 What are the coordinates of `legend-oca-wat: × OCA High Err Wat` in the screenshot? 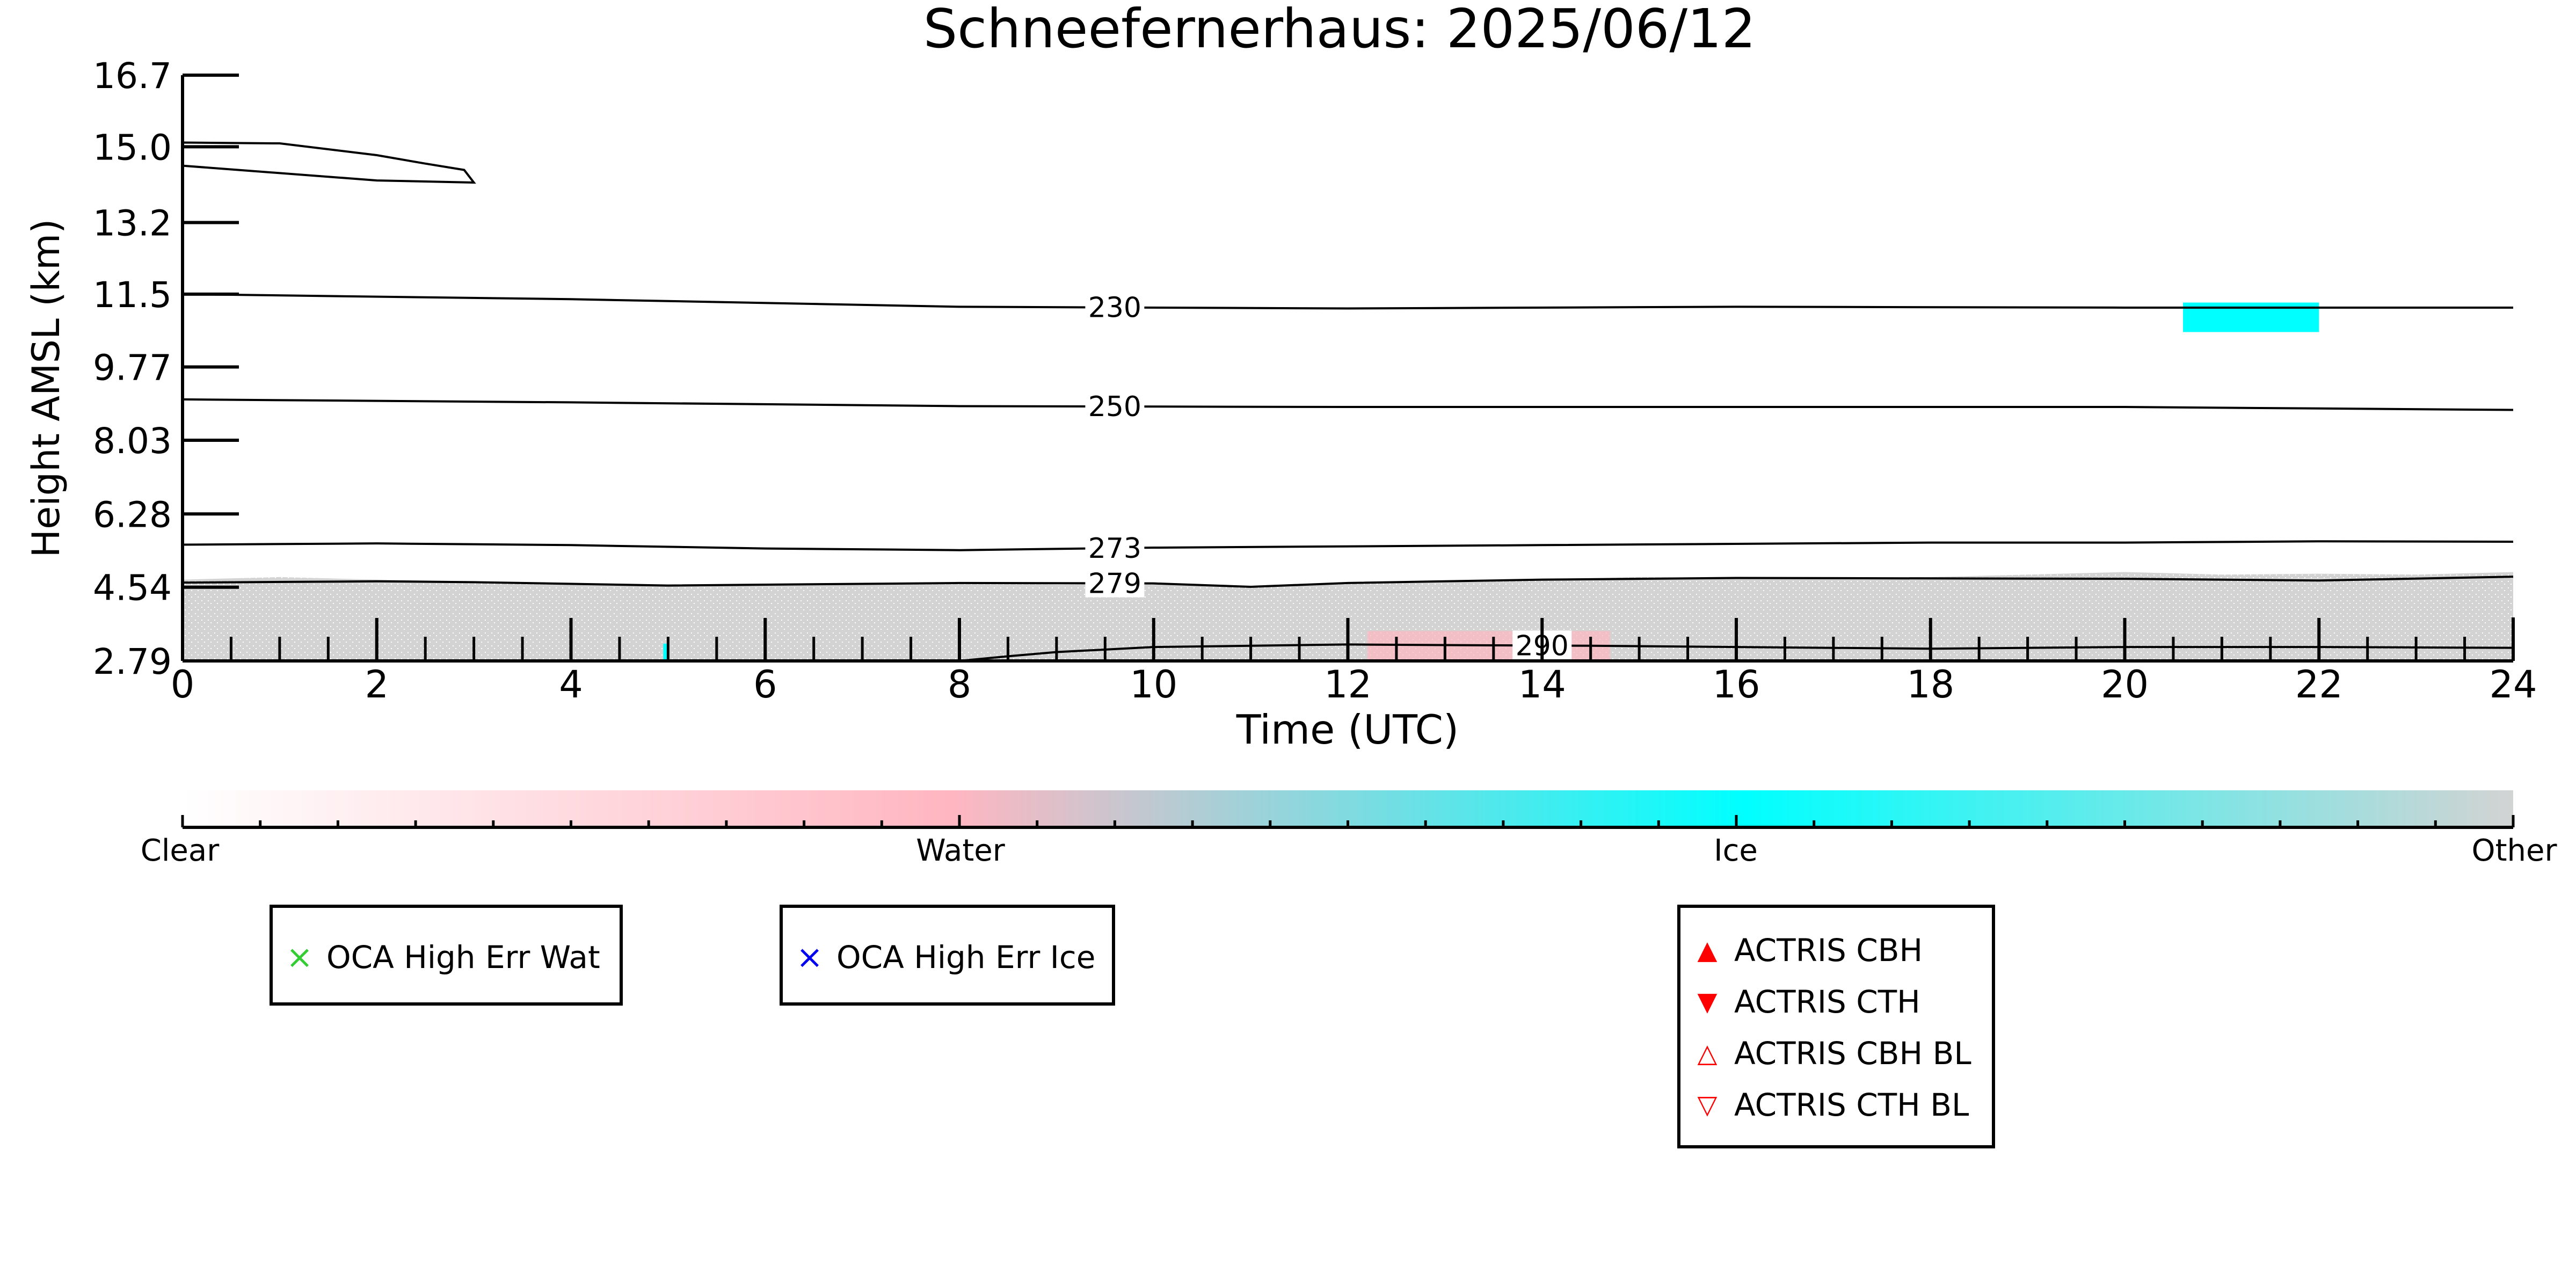 It's located at (446, 955).